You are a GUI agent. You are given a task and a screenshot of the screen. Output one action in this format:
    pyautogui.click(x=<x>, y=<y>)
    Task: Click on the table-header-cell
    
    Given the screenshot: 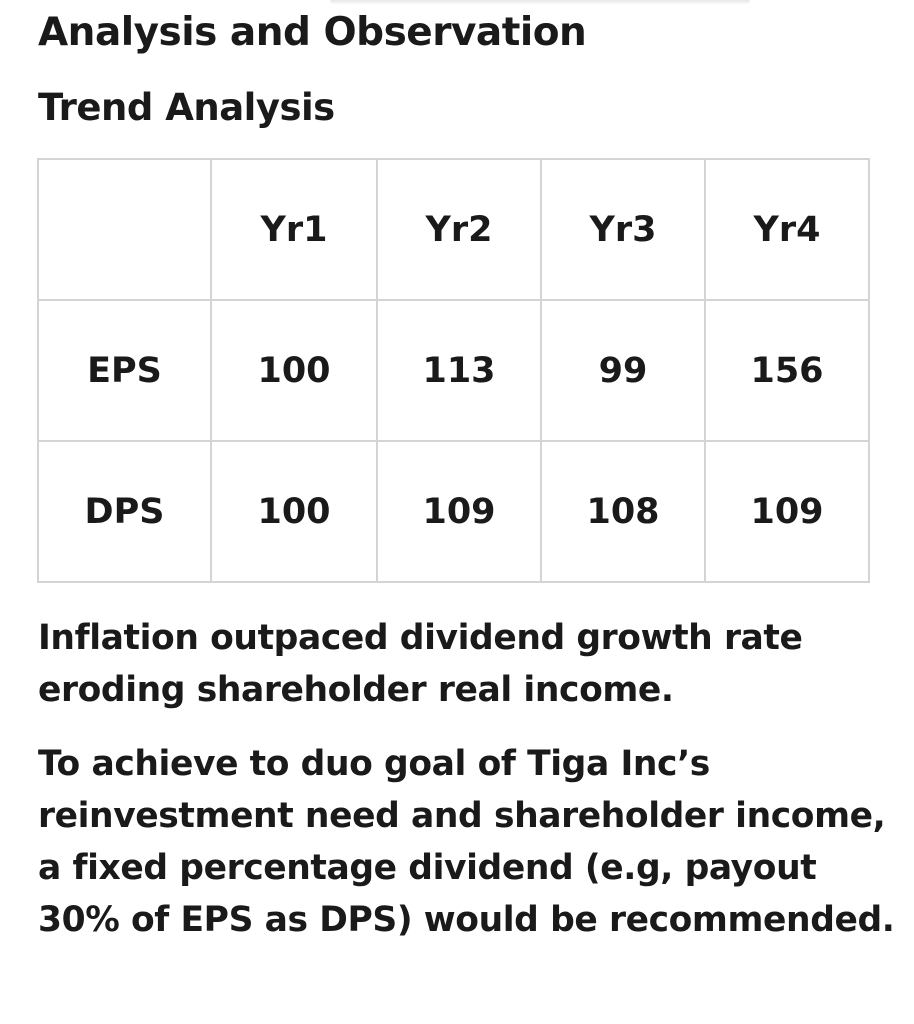 What is the action you would take?
    pyautogui.click(x=124, y=229)
    